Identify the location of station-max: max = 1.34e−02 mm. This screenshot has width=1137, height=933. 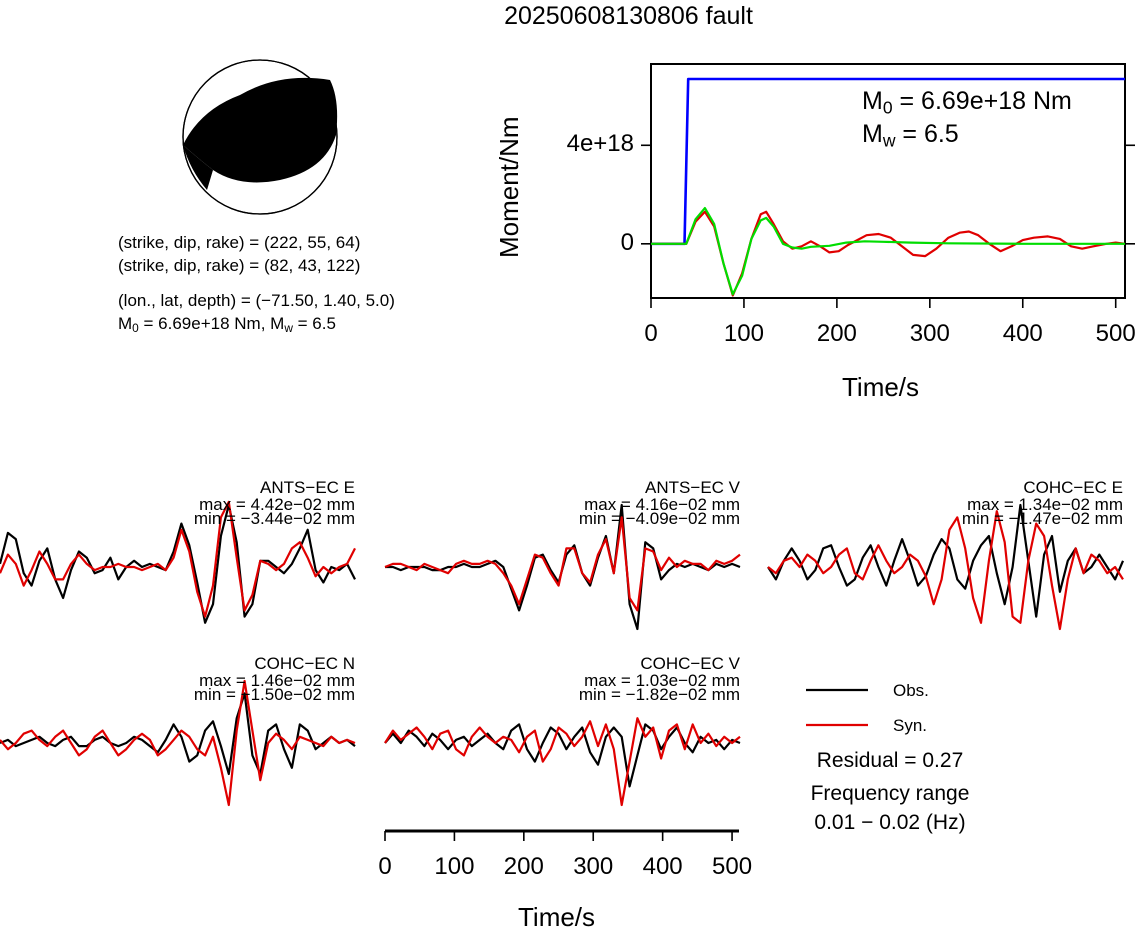
(1045, 504).